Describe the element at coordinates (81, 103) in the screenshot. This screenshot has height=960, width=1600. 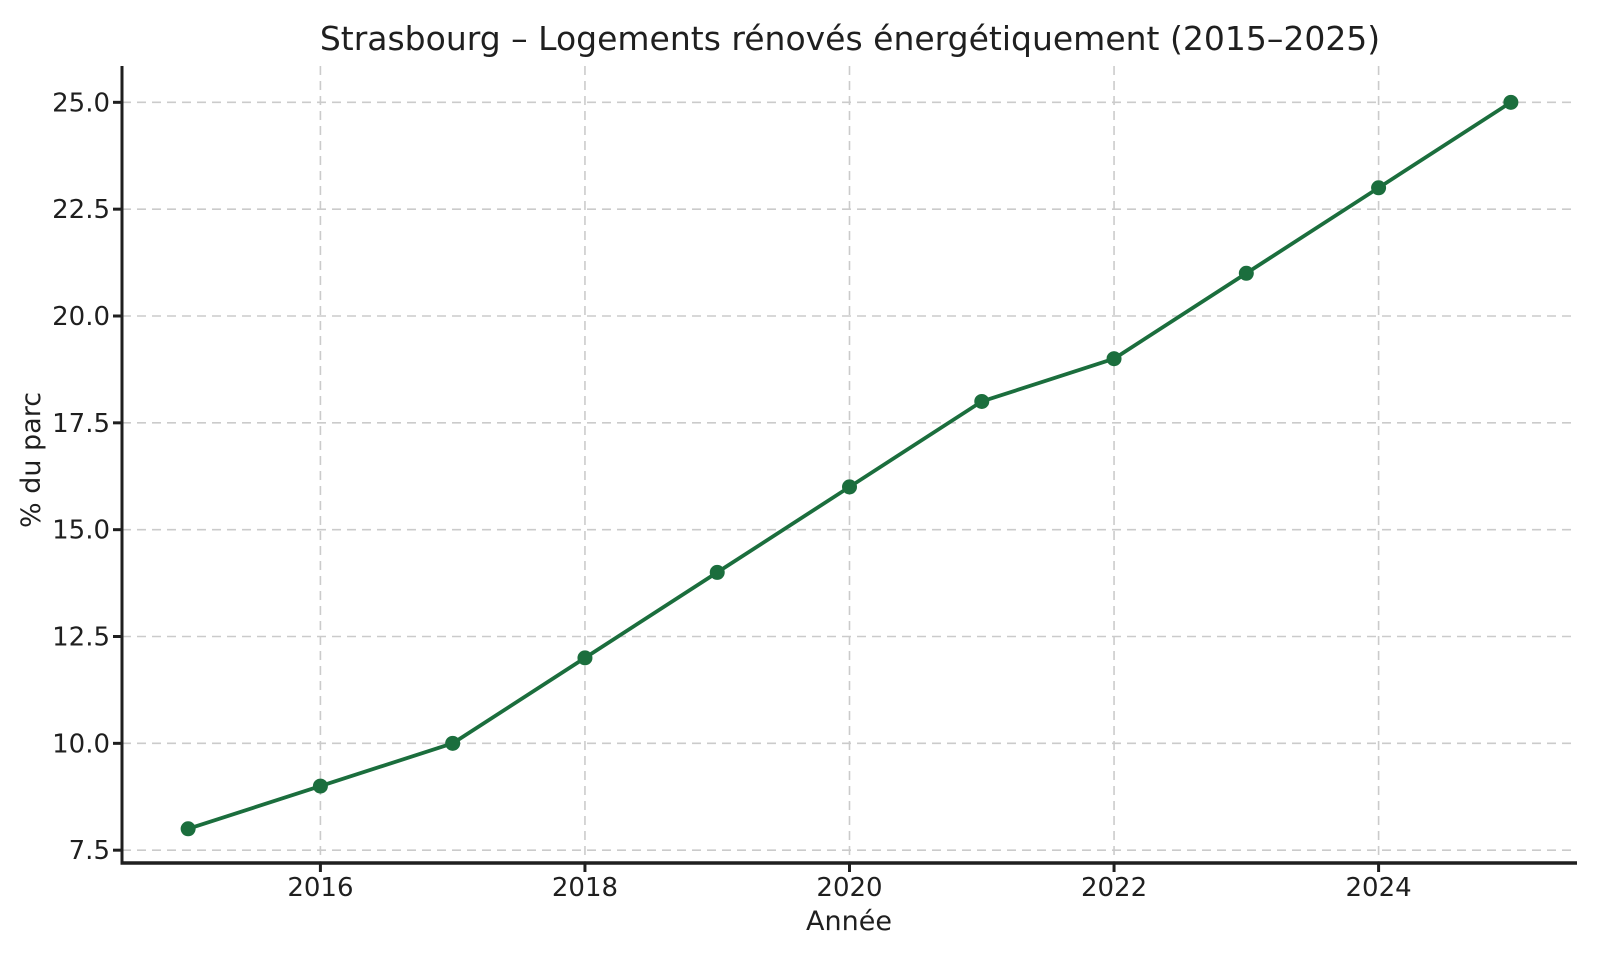
I see `y-tick-label-25: 25.0` at that location.